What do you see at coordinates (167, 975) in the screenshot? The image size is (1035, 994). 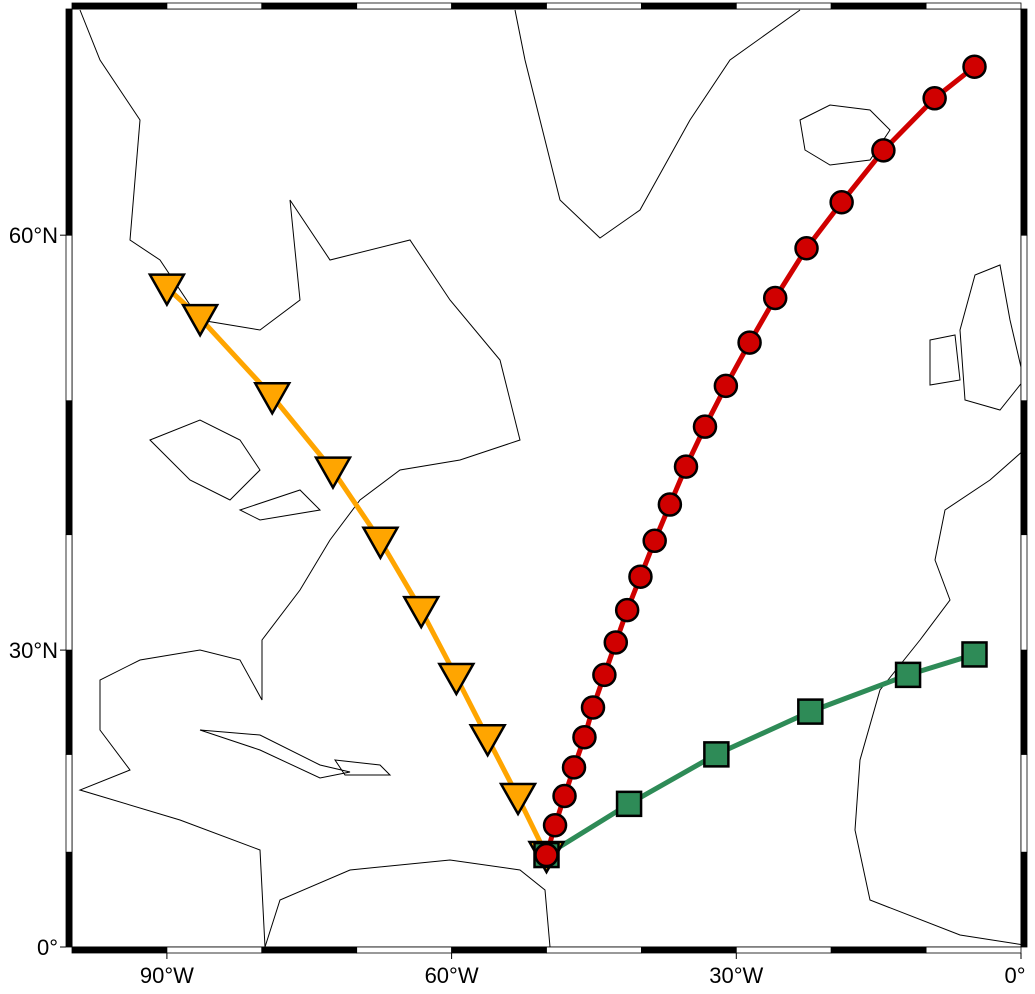 I see `x-tick-label: 90°W` at bounding box center [167, 975].